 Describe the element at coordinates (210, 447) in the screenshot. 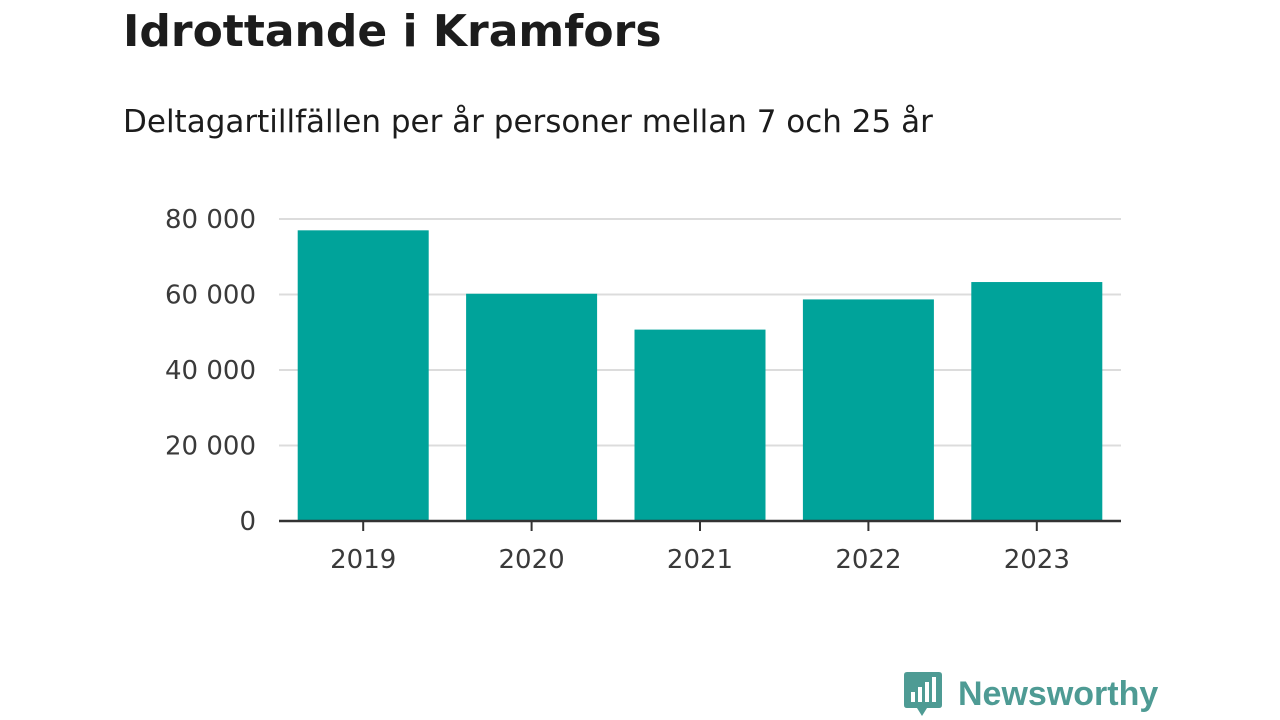

I see `y-tick-label: 20 000` at that location.